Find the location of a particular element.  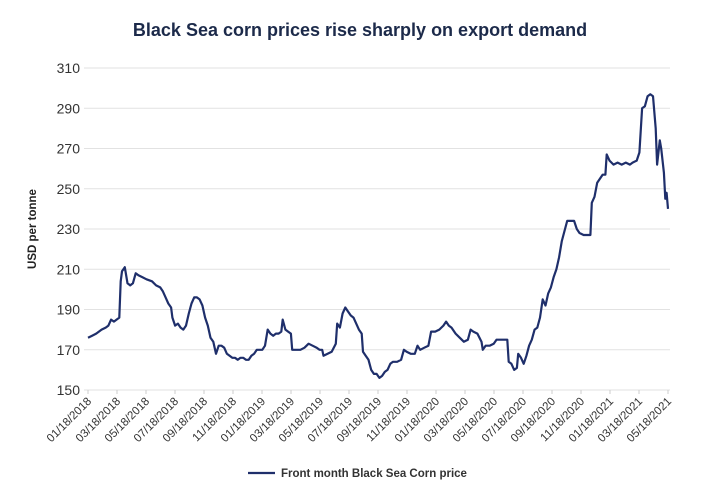

y-tick-label: 270 is located at coordinates (69, 149).